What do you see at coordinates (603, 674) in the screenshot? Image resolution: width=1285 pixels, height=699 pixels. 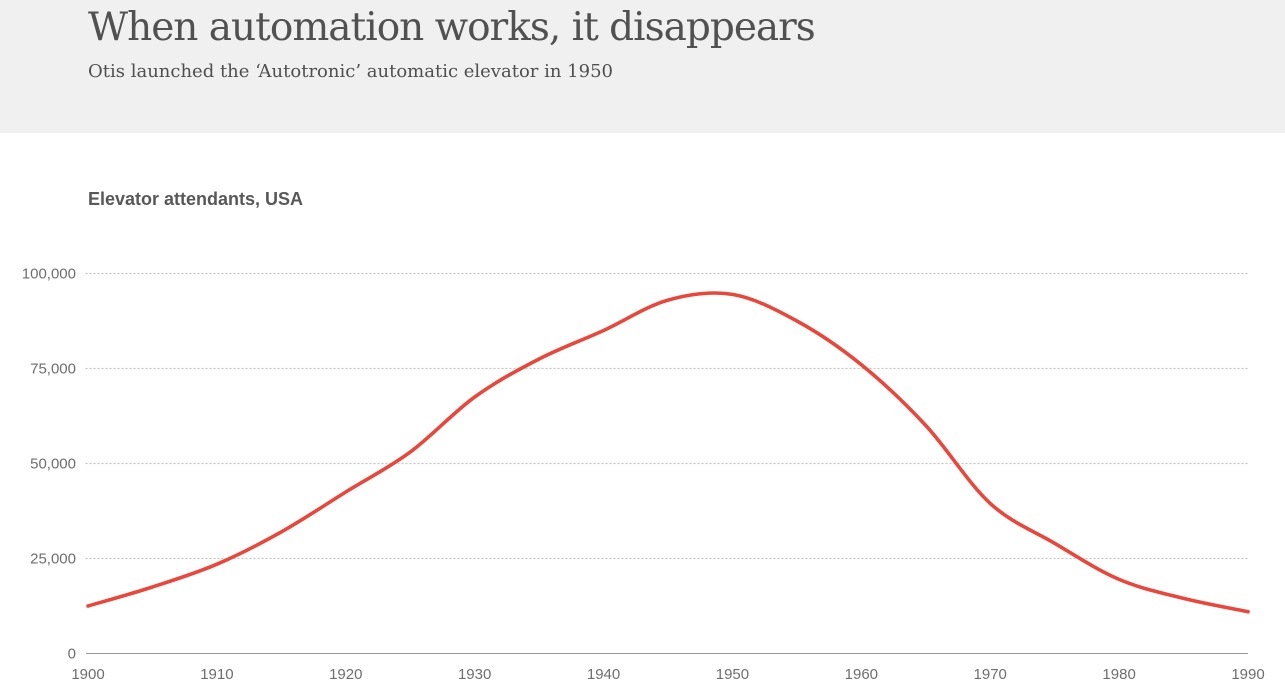 I see `x-tick-label: 1940` at bounding box center [603, 674].